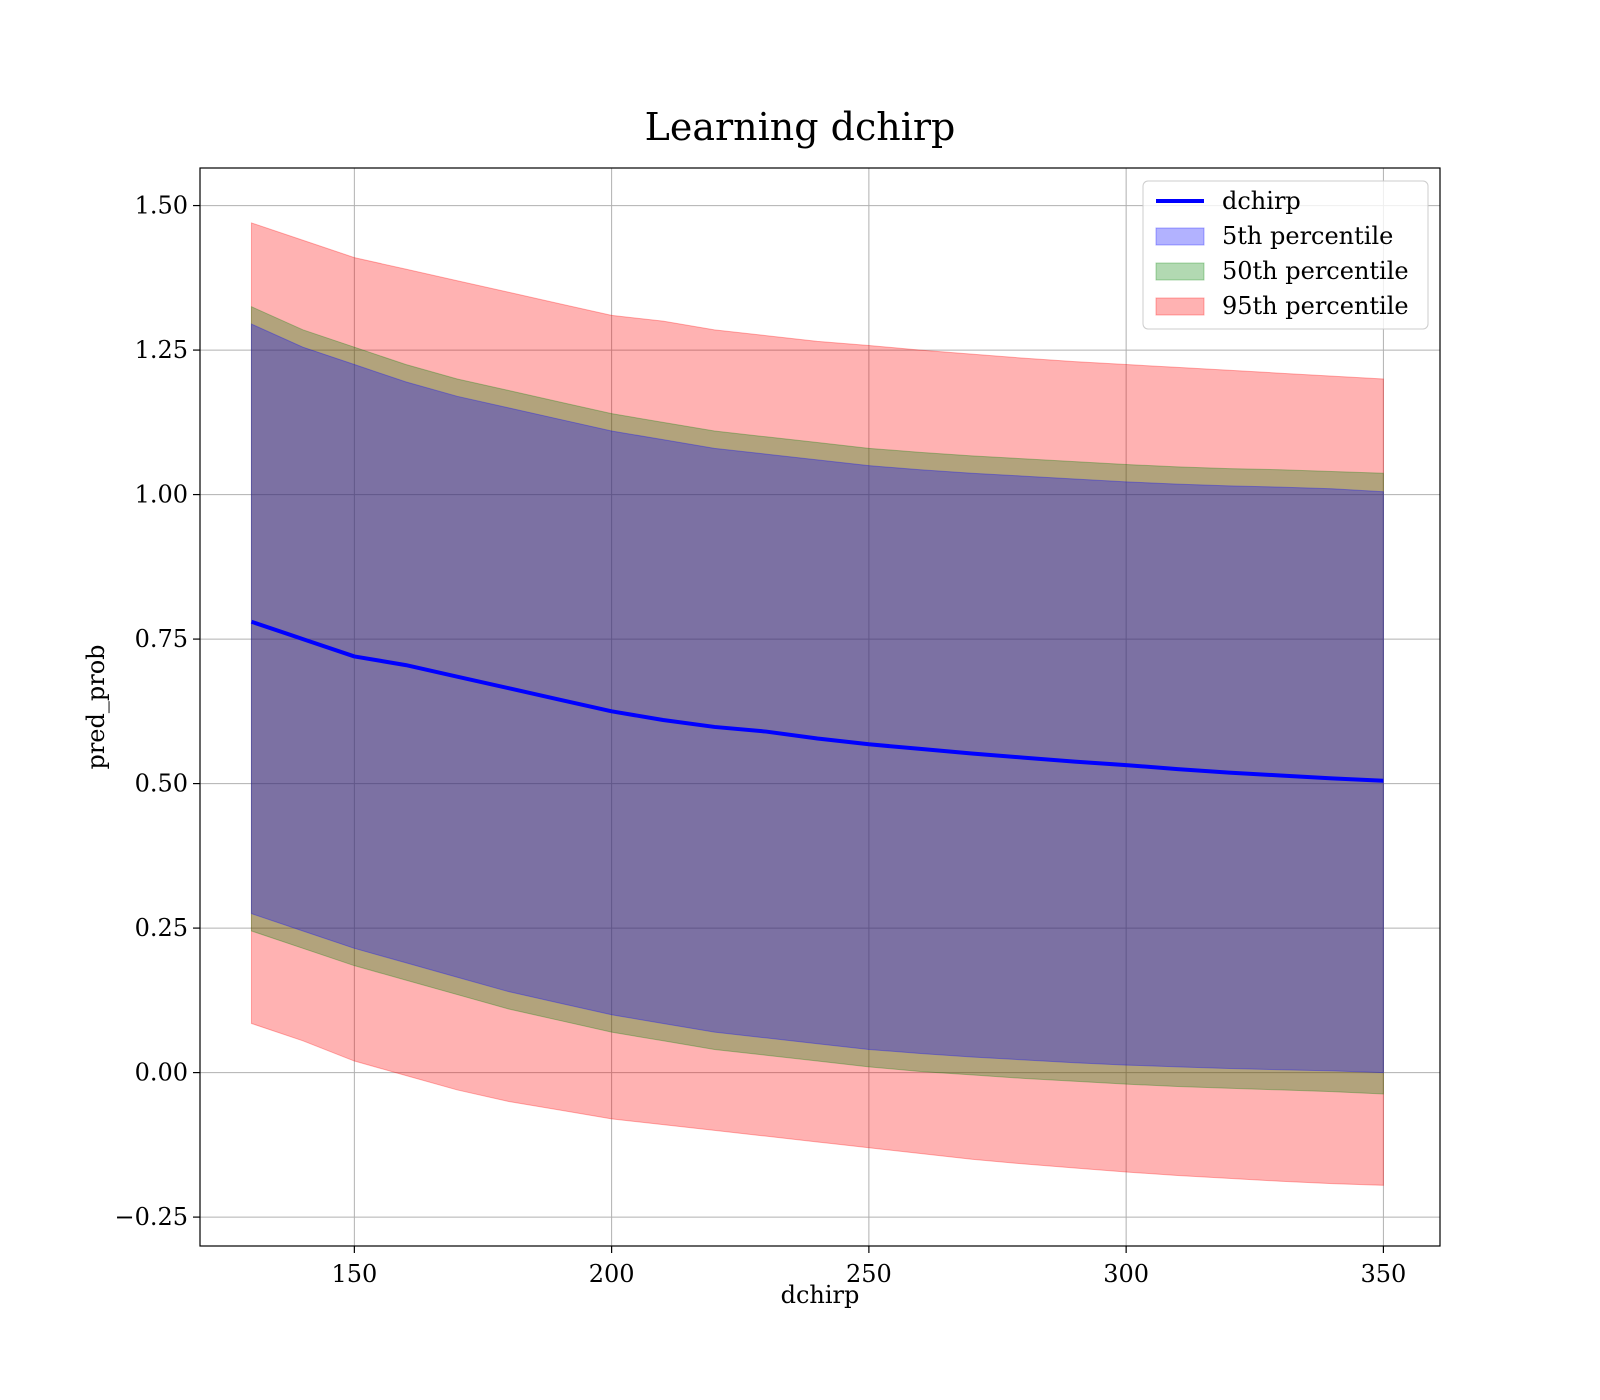 The image size is (1600, 1400). What do you see at coordinates (96, 706) in the screenshot?
I see `y-axis-label: pred_prob` at bounding box center [96, 706].